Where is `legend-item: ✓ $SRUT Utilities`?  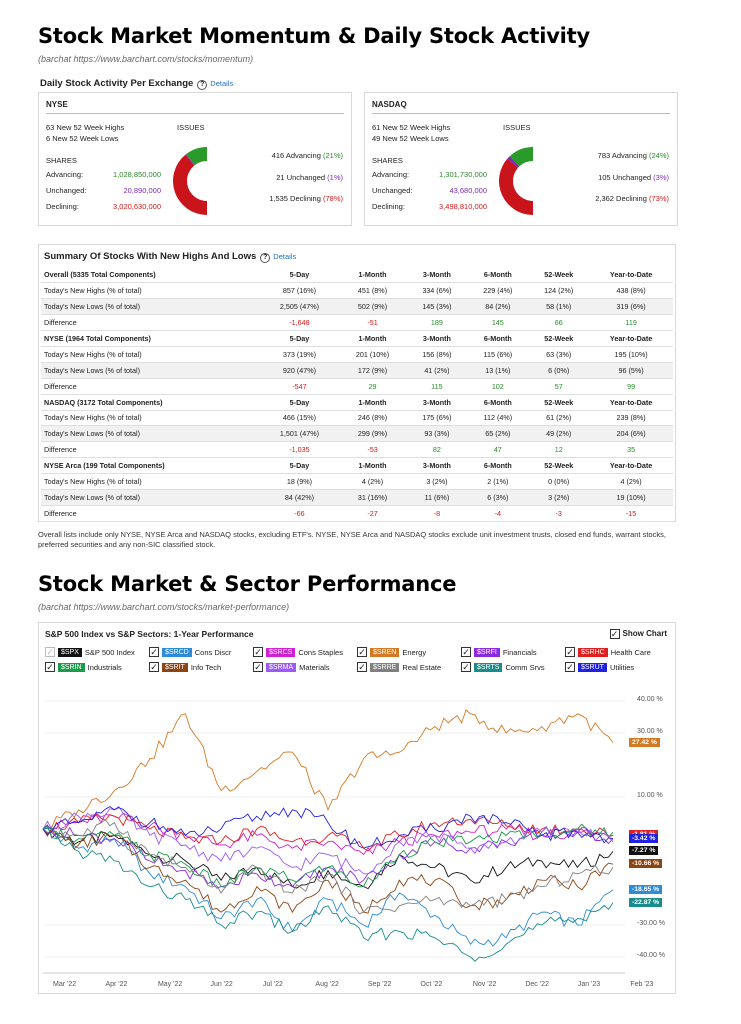
legend-item: ✓ $SRUT Utilities is located at coordinates (599, 667).